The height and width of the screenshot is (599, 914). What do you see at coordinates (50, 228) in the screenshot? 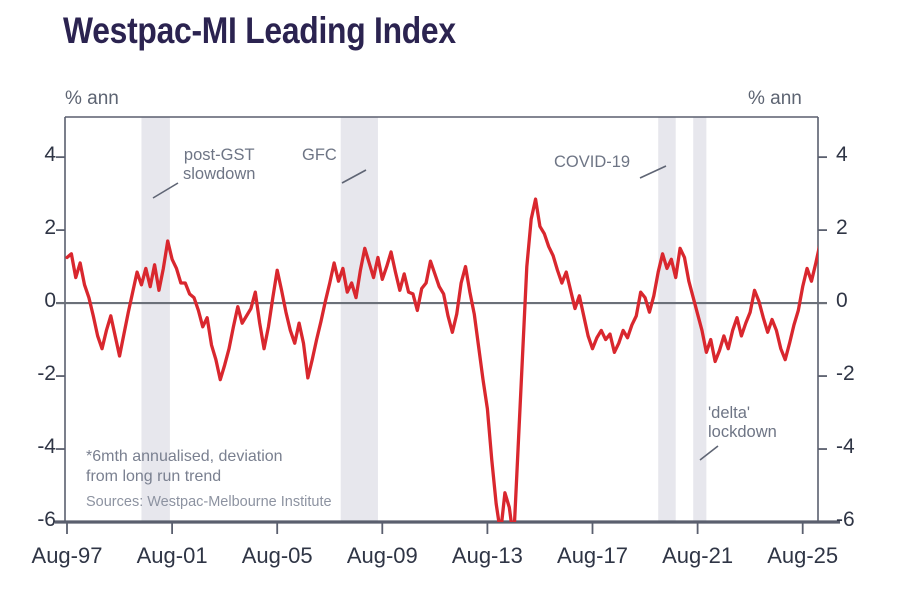
I see `y-axis-label-left-2: 2` at bounding box center [50, 228].